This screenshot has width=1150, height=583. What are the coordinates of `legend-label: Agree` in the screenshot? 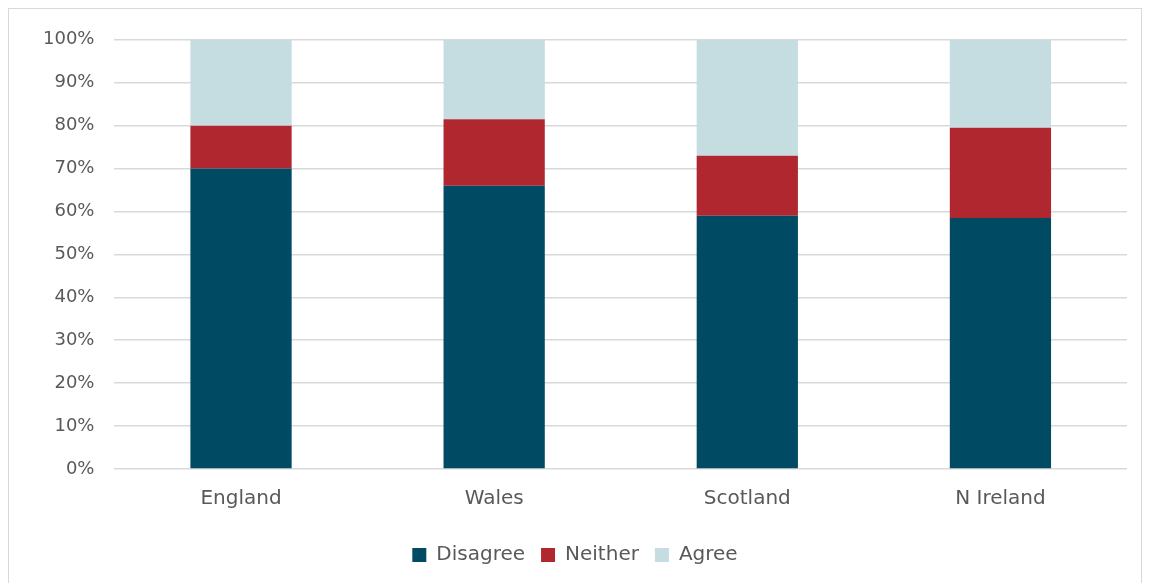 It's located at (708, 553).